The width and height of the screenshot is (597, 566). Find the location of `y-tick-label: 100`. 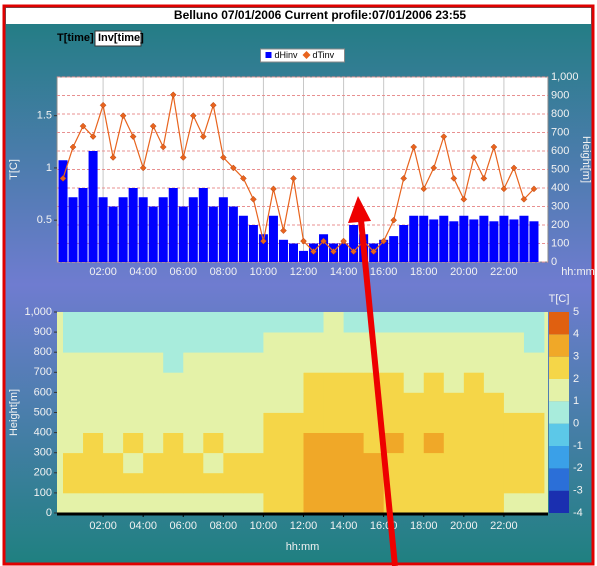

y-tick-label: 100 is located at coordinates (43, 493).